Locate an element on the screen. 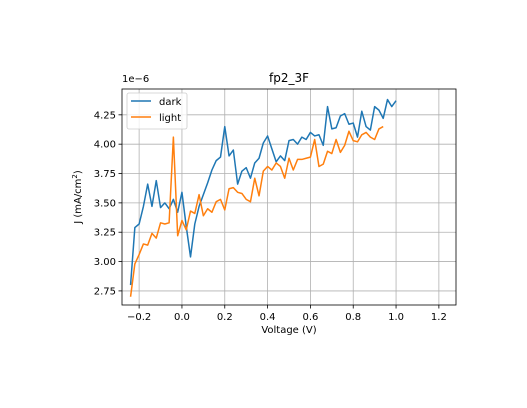 Image resolution: width=527 pixels, height=408 pixels. y-axis-label-main: J (mA/cm is located at coordinates (78, 202).